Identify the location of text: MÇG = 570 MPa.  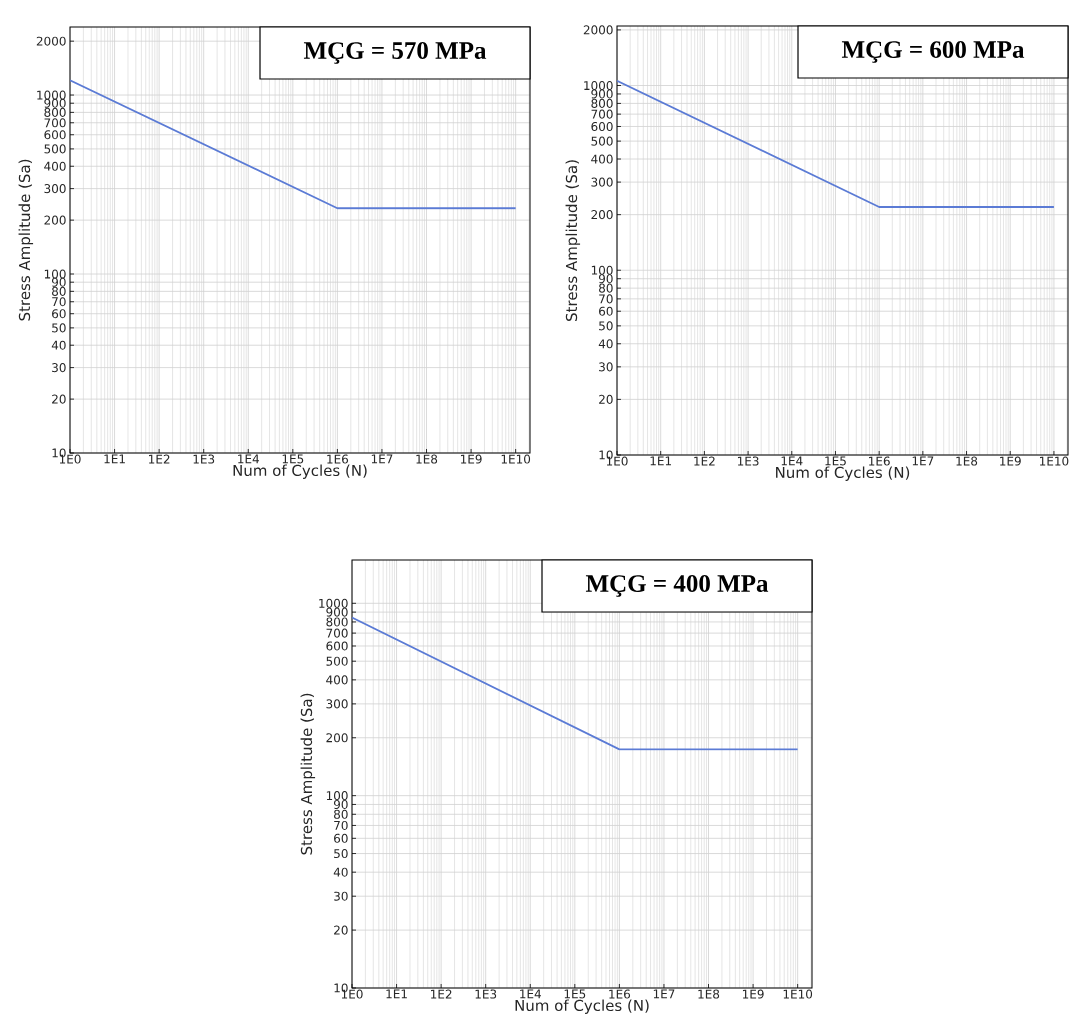
(395, 53).